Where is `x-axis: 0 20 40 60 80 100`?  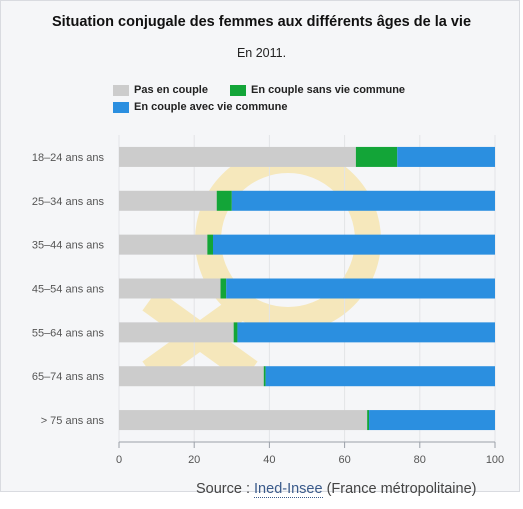 x-axis: 0 20 40 60 80 100 is located at coordinates (310, 453).